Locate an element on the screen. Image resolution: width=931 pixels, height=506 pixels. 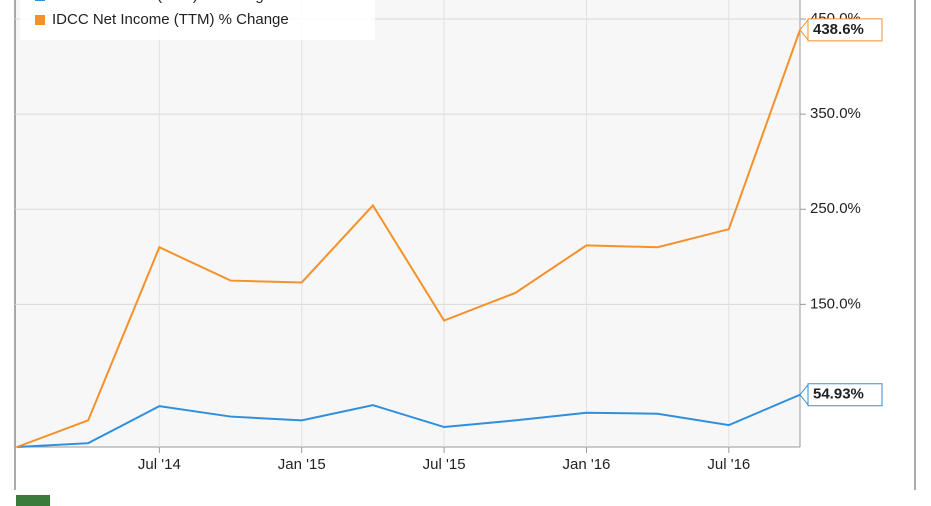
y-tick-label: 150.0% is located at coordinates (835, 303).